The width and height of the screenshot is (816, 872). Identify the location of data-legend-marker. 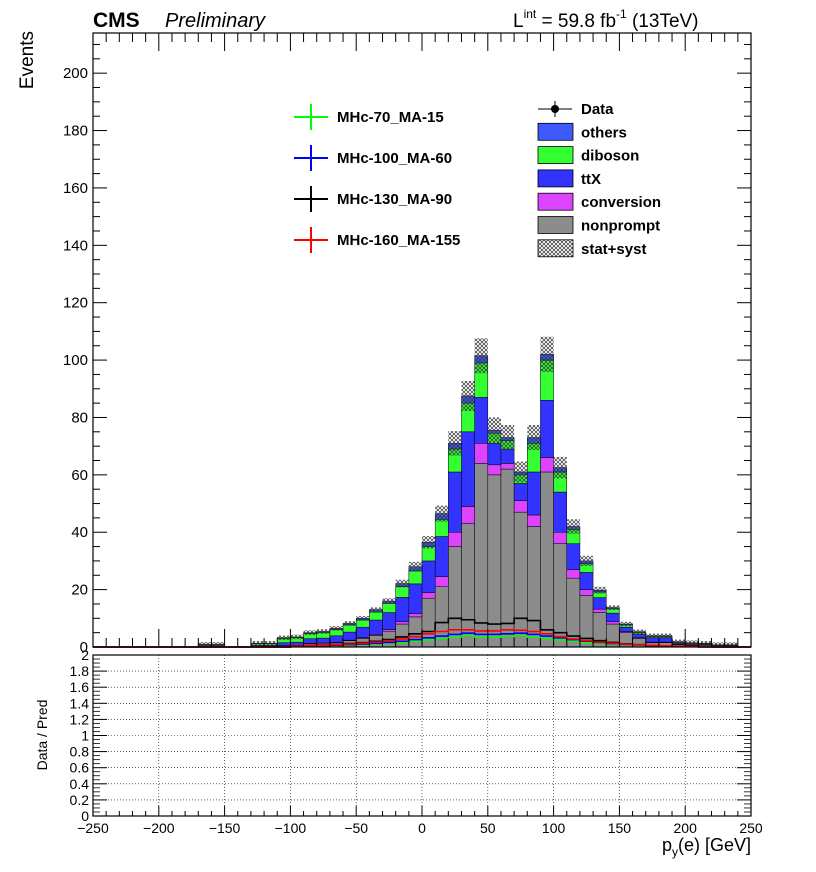
(555, 109).